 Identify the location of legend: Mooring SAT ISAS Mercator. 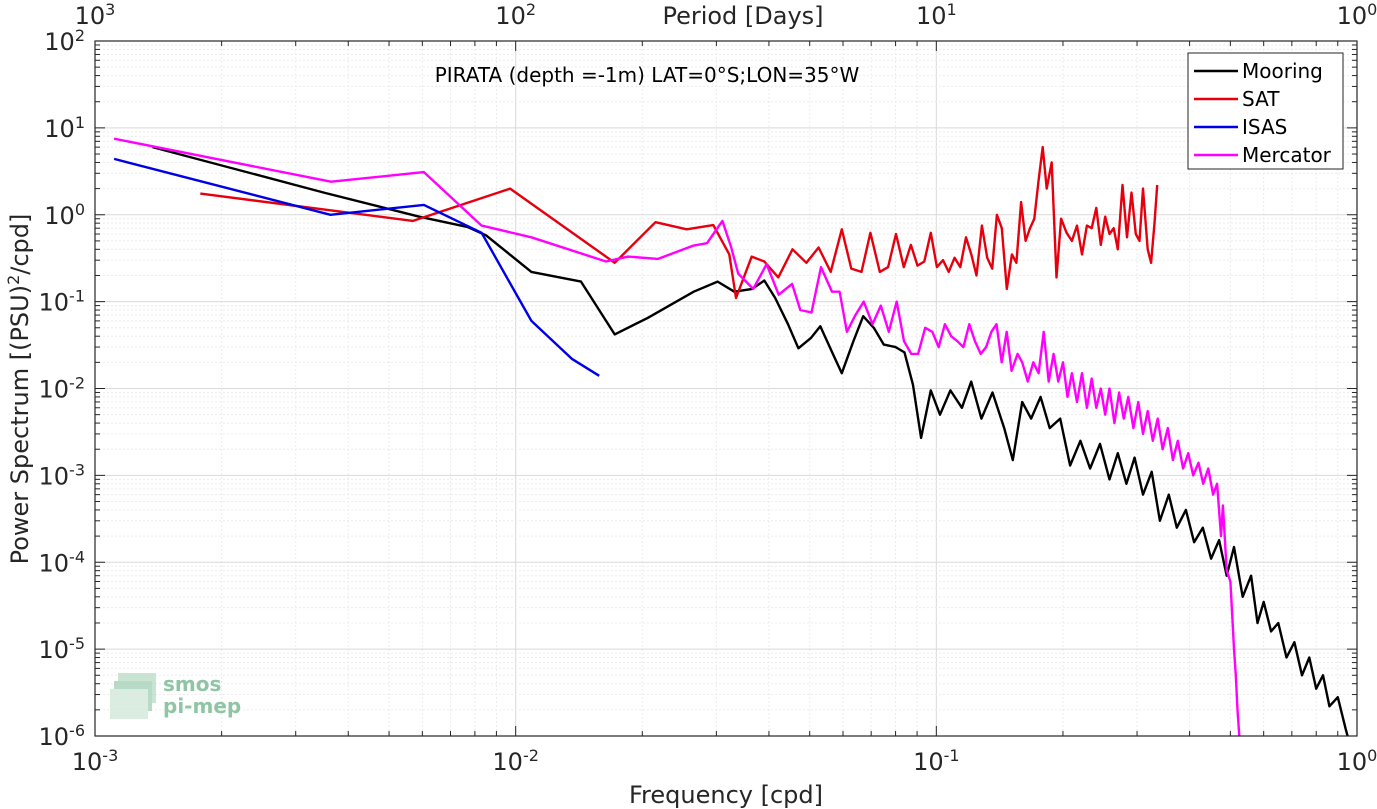
(1265, 111).